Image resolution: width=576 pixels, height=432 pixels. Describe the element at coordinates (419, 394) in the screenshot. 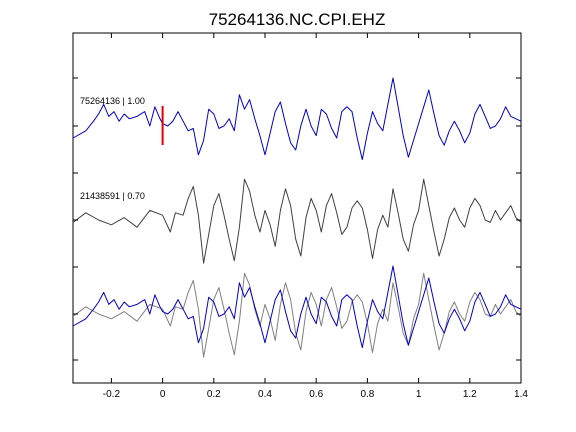

I see `x-tick-label-6: 1` at that location.